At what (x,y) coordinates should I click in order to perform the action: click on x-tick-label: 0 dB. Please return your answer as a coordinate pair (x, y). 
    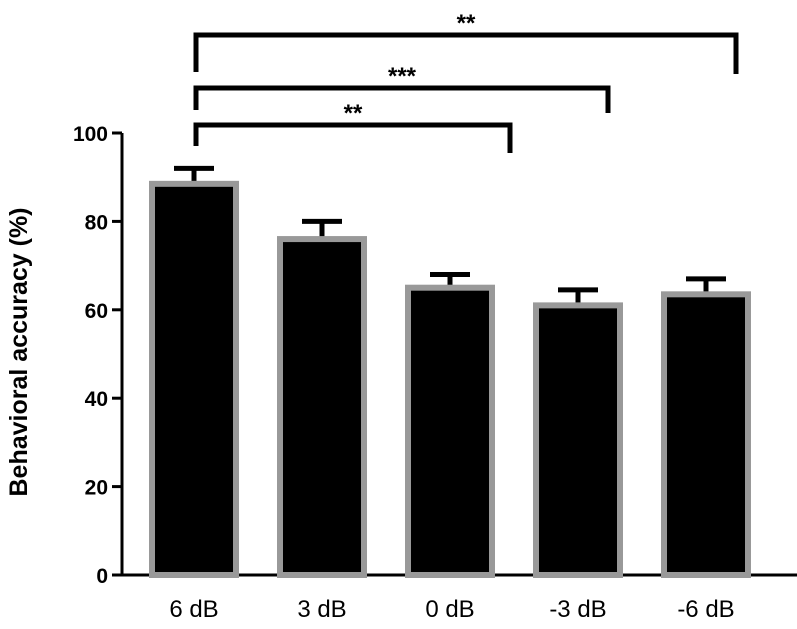
    Looking at the image, I should click on (449, 609).